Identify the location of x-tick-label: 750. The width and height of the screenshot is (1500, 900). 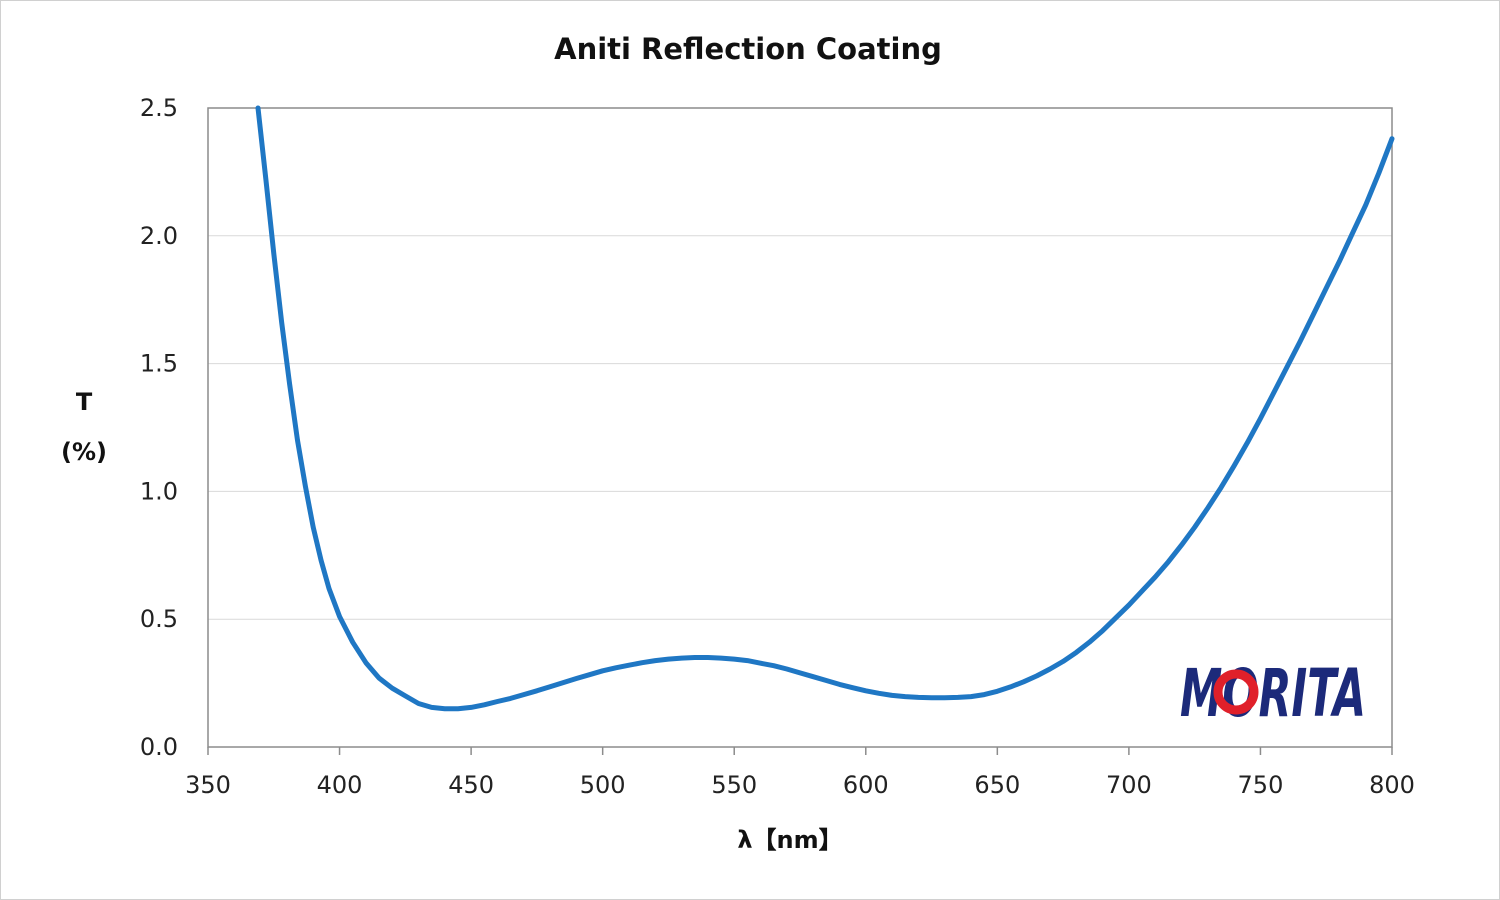
(1261, 785).